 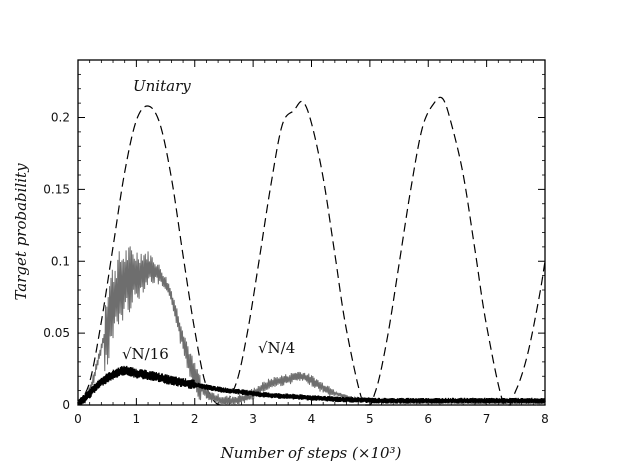 What do you see at coordinates (137, 419) in the screenshot?
I see `x-tick-label: 1` at bounding box center [137, 419].